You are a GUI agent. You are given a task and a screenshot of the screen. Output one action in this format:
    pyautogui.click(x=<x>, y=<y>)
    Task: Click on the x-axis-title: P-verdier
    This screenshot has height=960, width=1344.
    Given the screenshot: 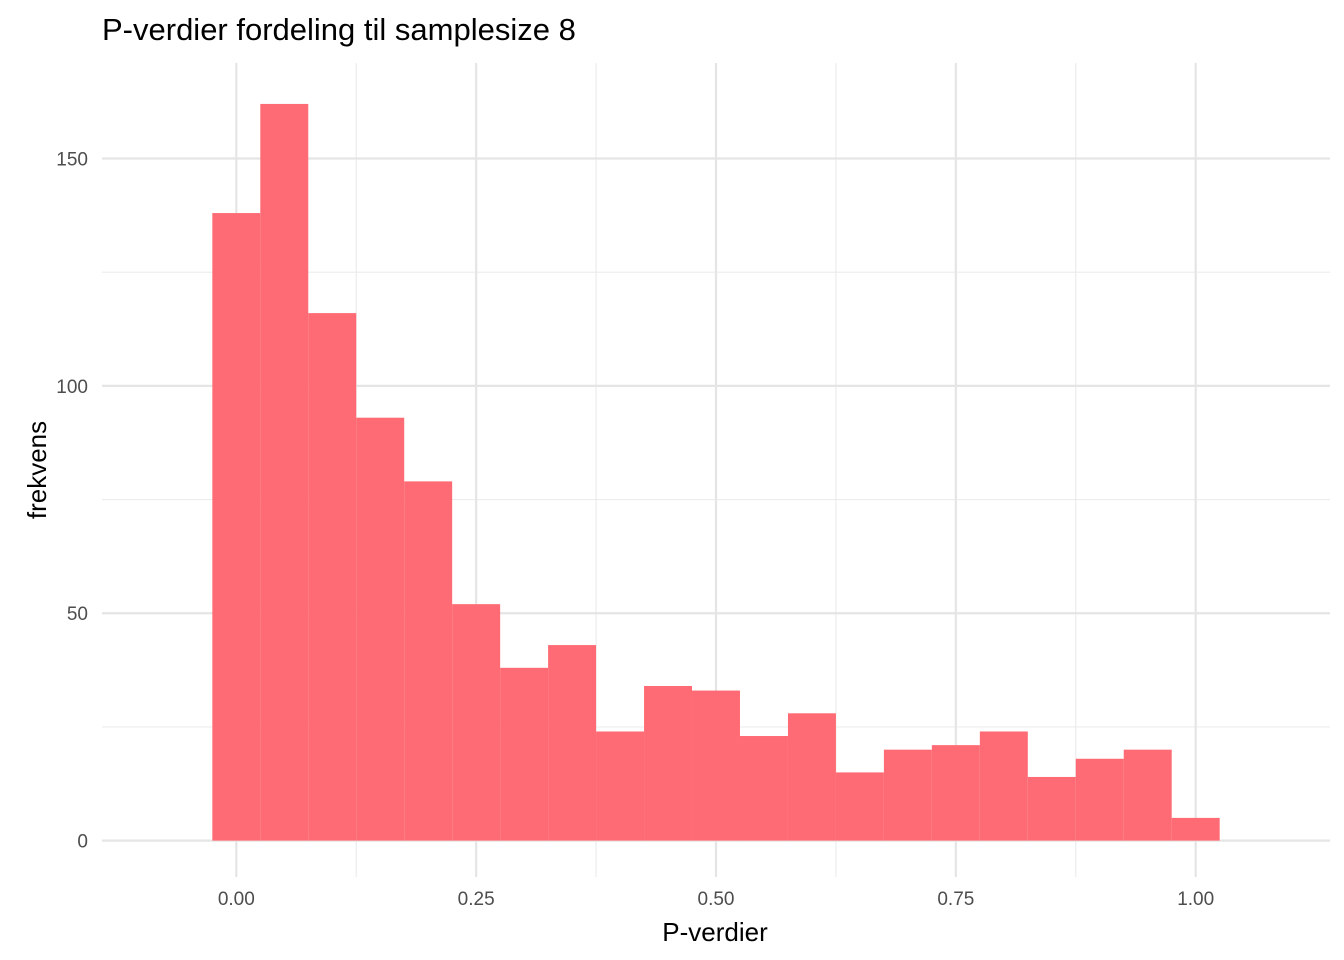 What is the action you would take?
    pyautogui.click(x=715, y=932)
    